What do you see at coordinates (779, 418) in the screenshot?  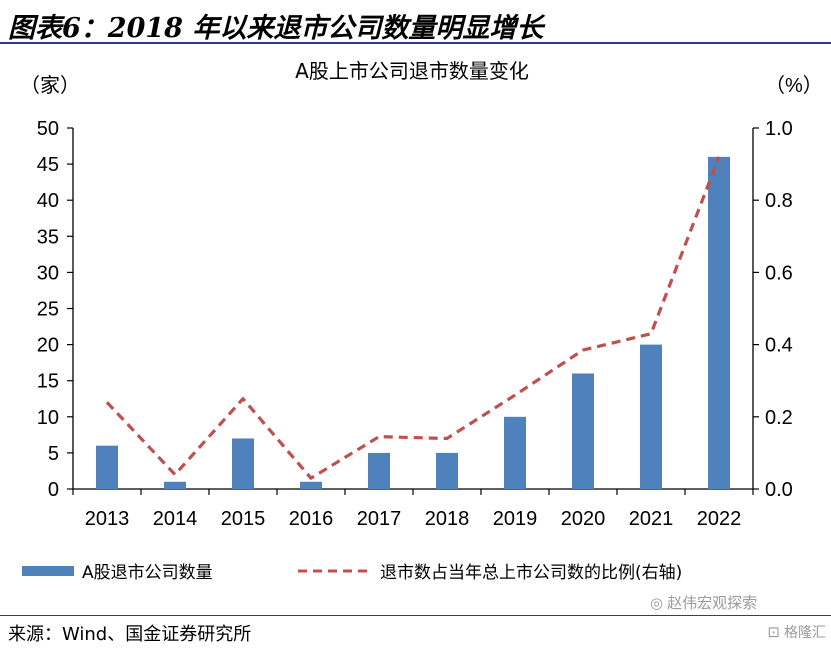 I see `right-tick-label: 0.2` at bounding box center [779, 418].